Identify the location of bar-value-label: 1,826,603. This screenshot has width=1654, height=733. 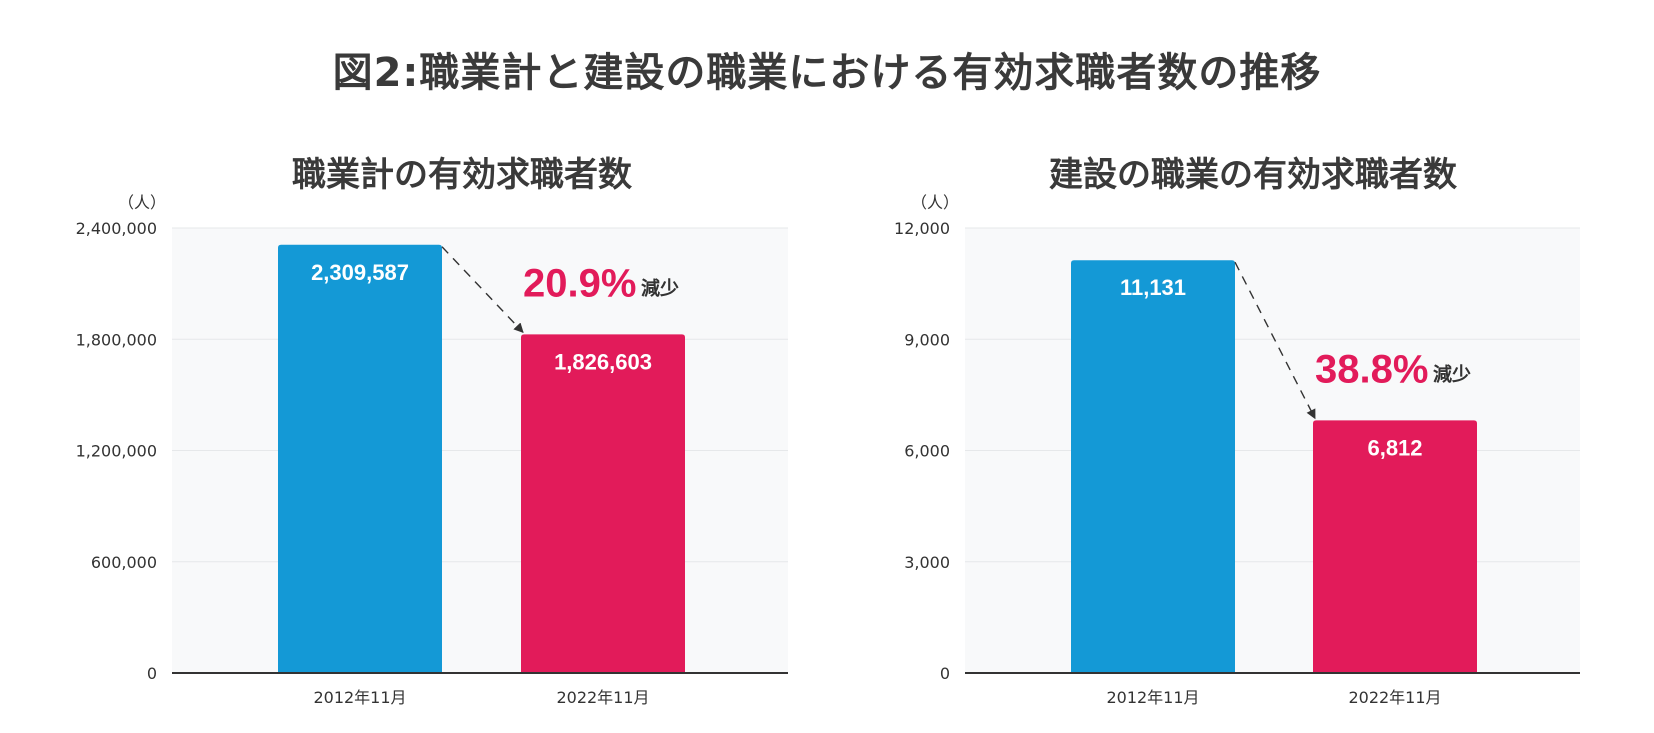
(603, 361).